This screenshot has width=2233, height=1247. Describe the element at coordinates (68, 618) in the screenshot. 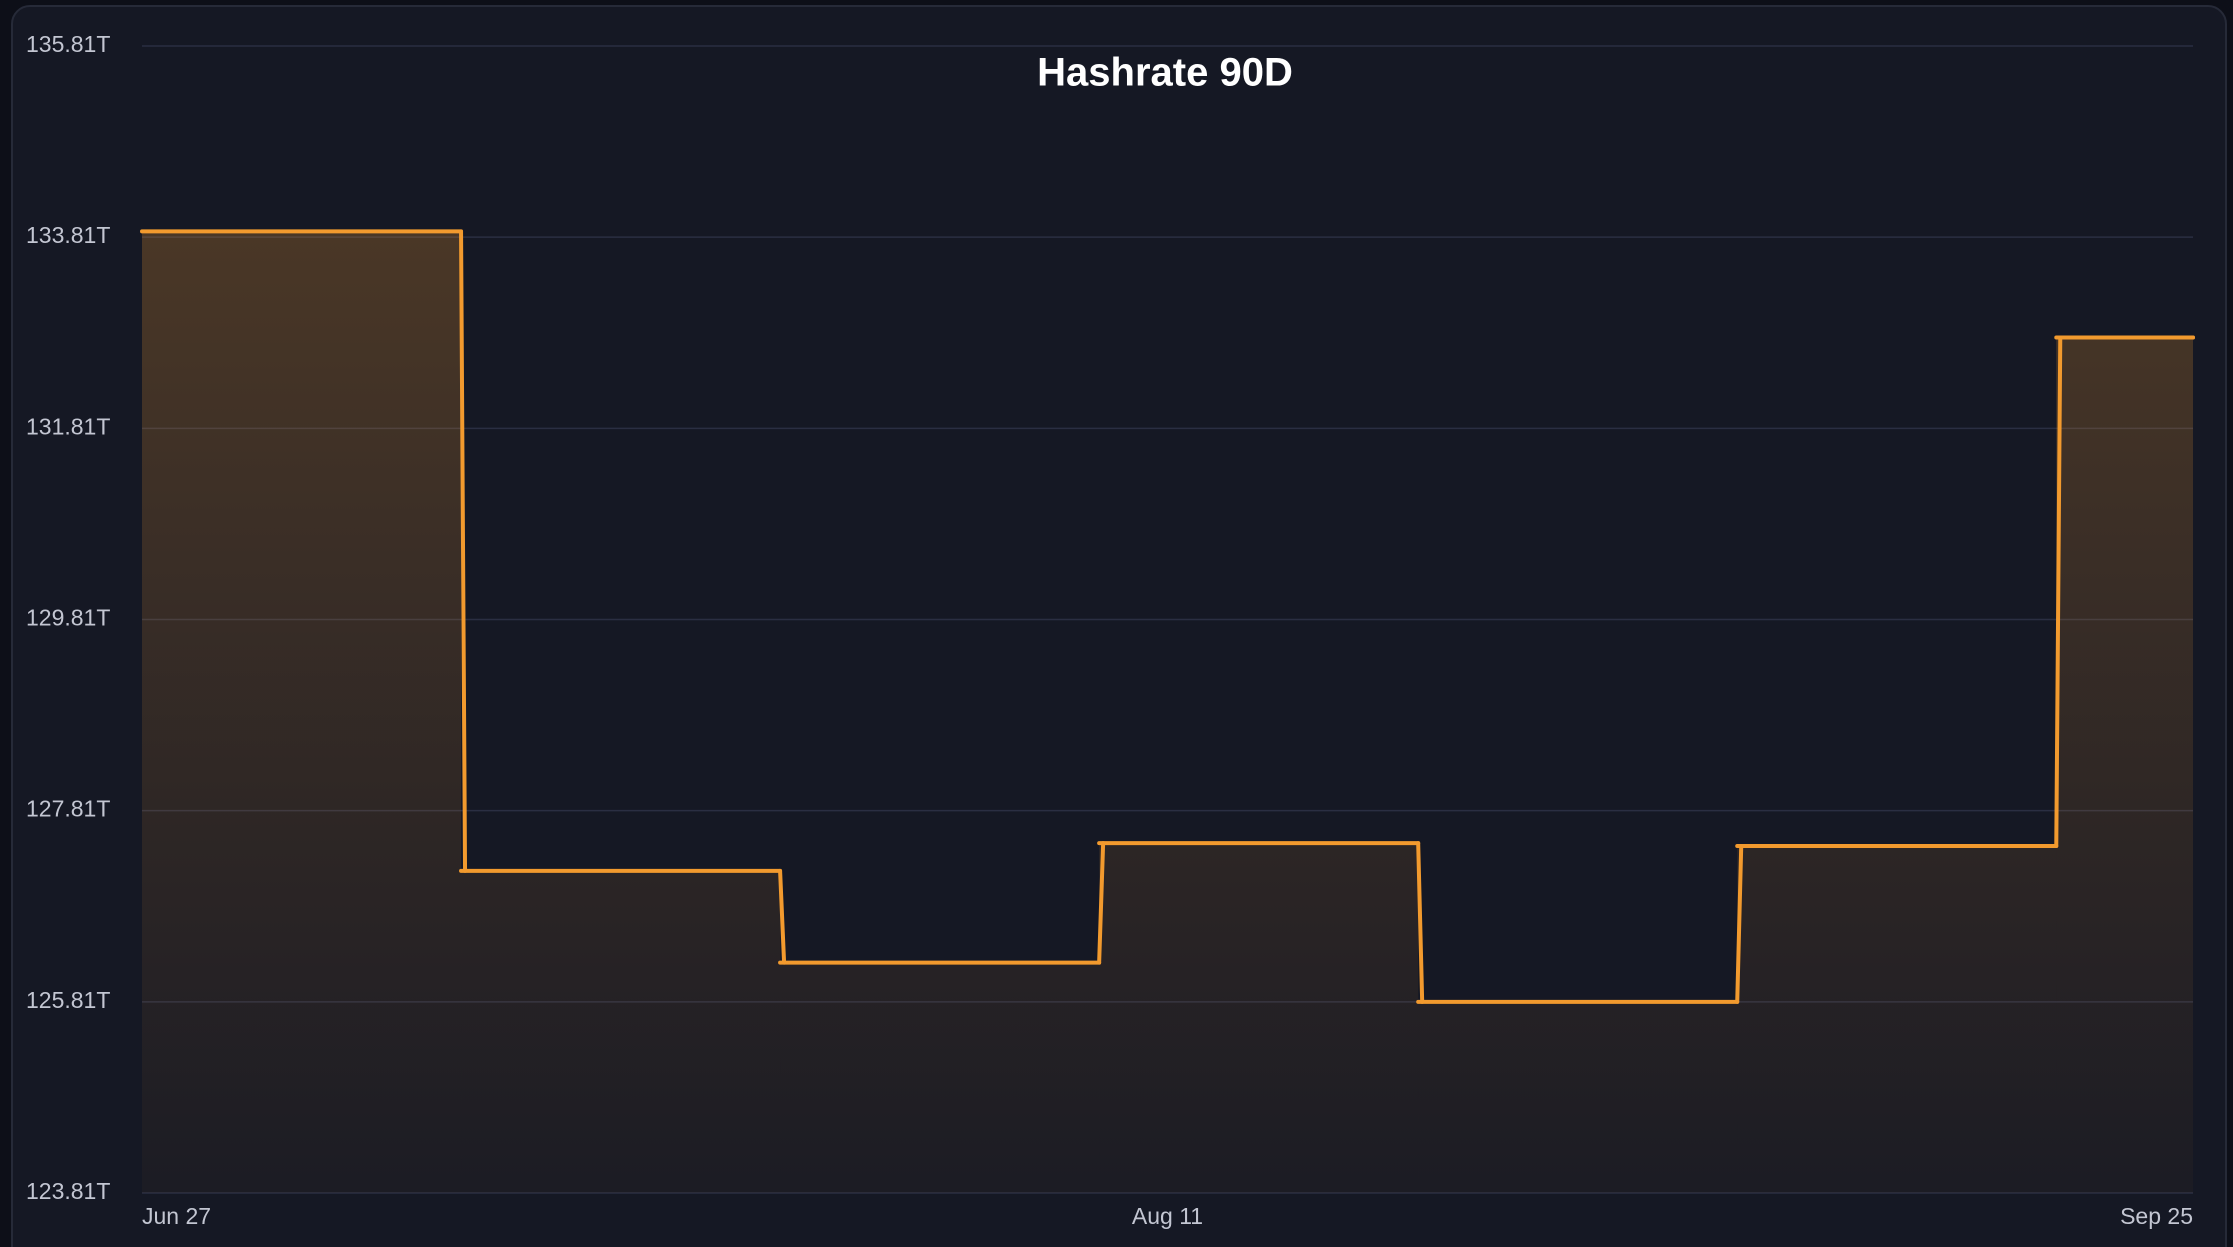

I see `y-tick-label: 129.81T` at that location.